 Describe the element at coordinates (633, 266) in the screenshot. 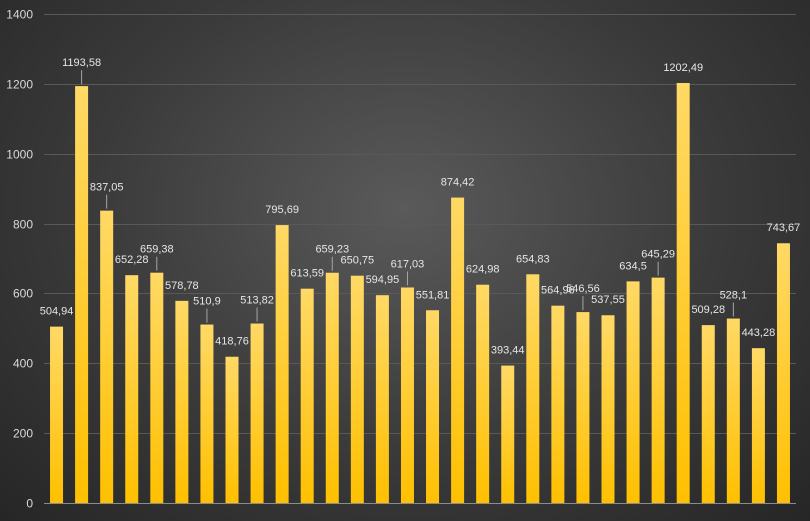

I see `data-label: 634,5` at that location.